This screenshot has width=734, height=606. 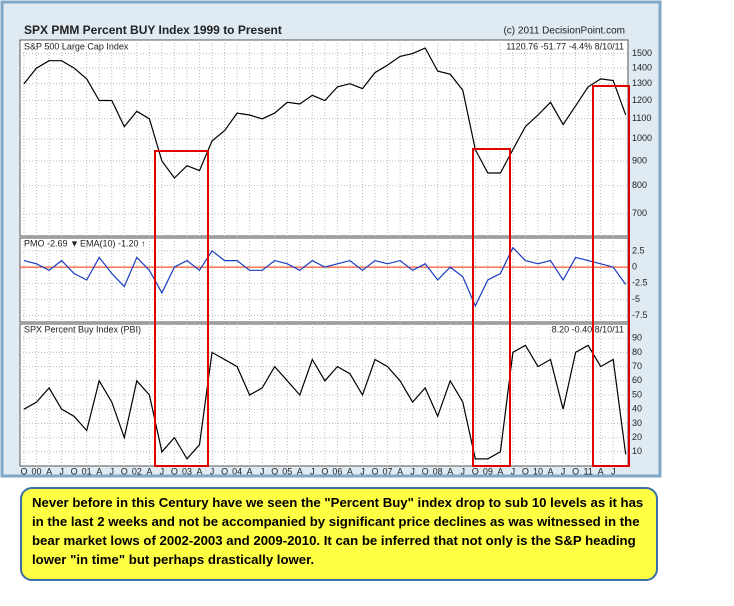 What do you see at coordinates (637, 352) in the screenshot?
I see `y-tick-label: 80` at bounding box center [637, 352].